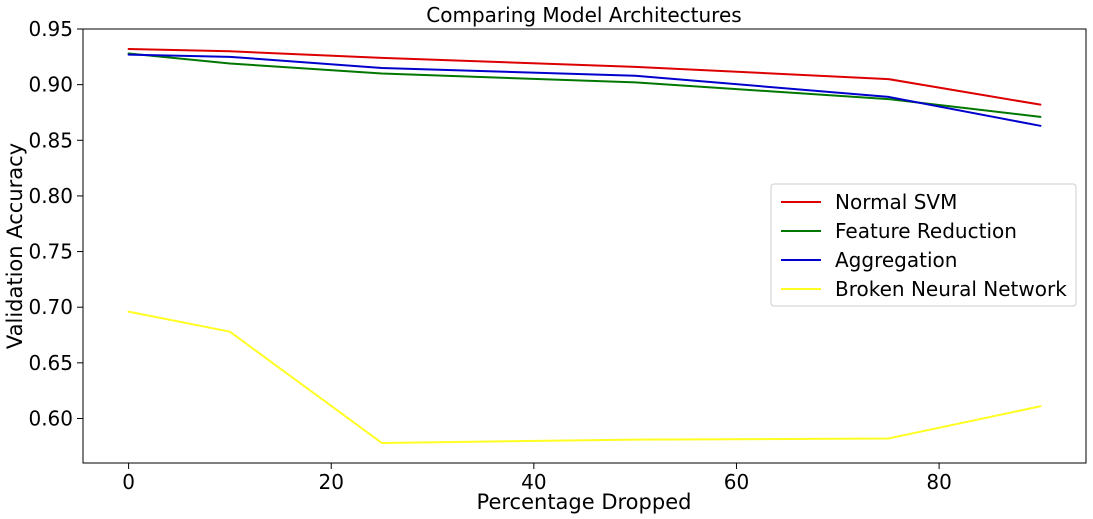 The image size is (1093, 519). I want to click on y-axis-ticks: 0.60 0.65 0.70 0.75 0.80 0.85 0.90 0.95, so click(55, 223).